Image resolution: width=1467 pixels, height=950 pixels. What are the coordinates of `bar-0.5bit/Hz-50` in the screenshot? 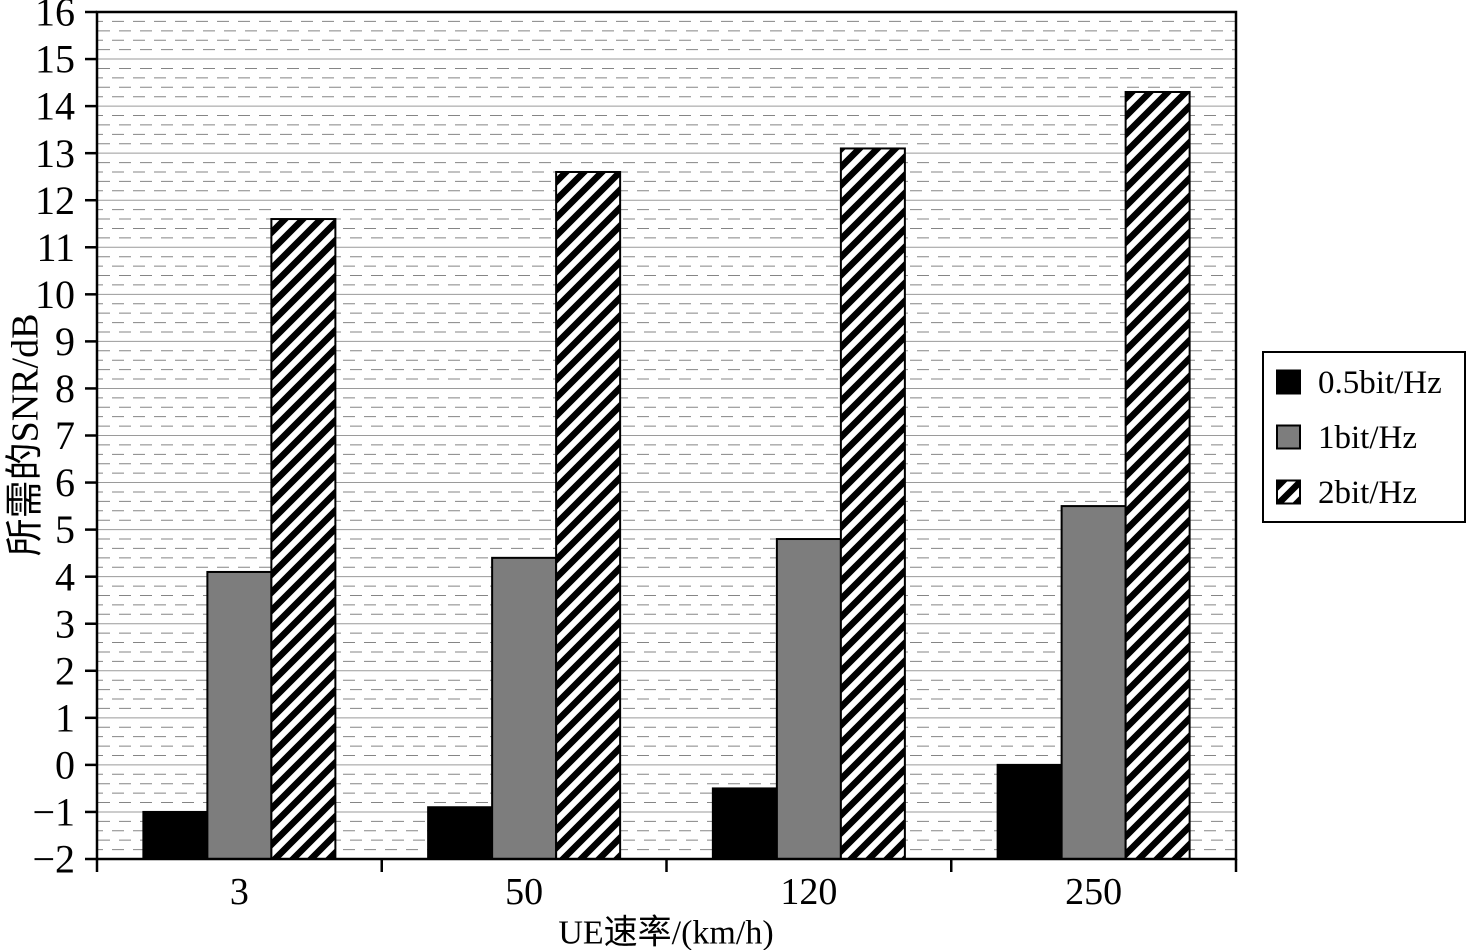 It's located at (460, 833).